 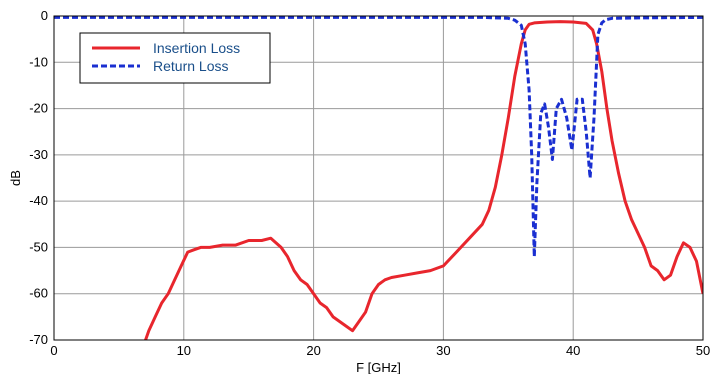 What do you see at coordinates (184, 350) in the screenshot?
I see `x-tick-label: 10` at bounding box center [184, 350].